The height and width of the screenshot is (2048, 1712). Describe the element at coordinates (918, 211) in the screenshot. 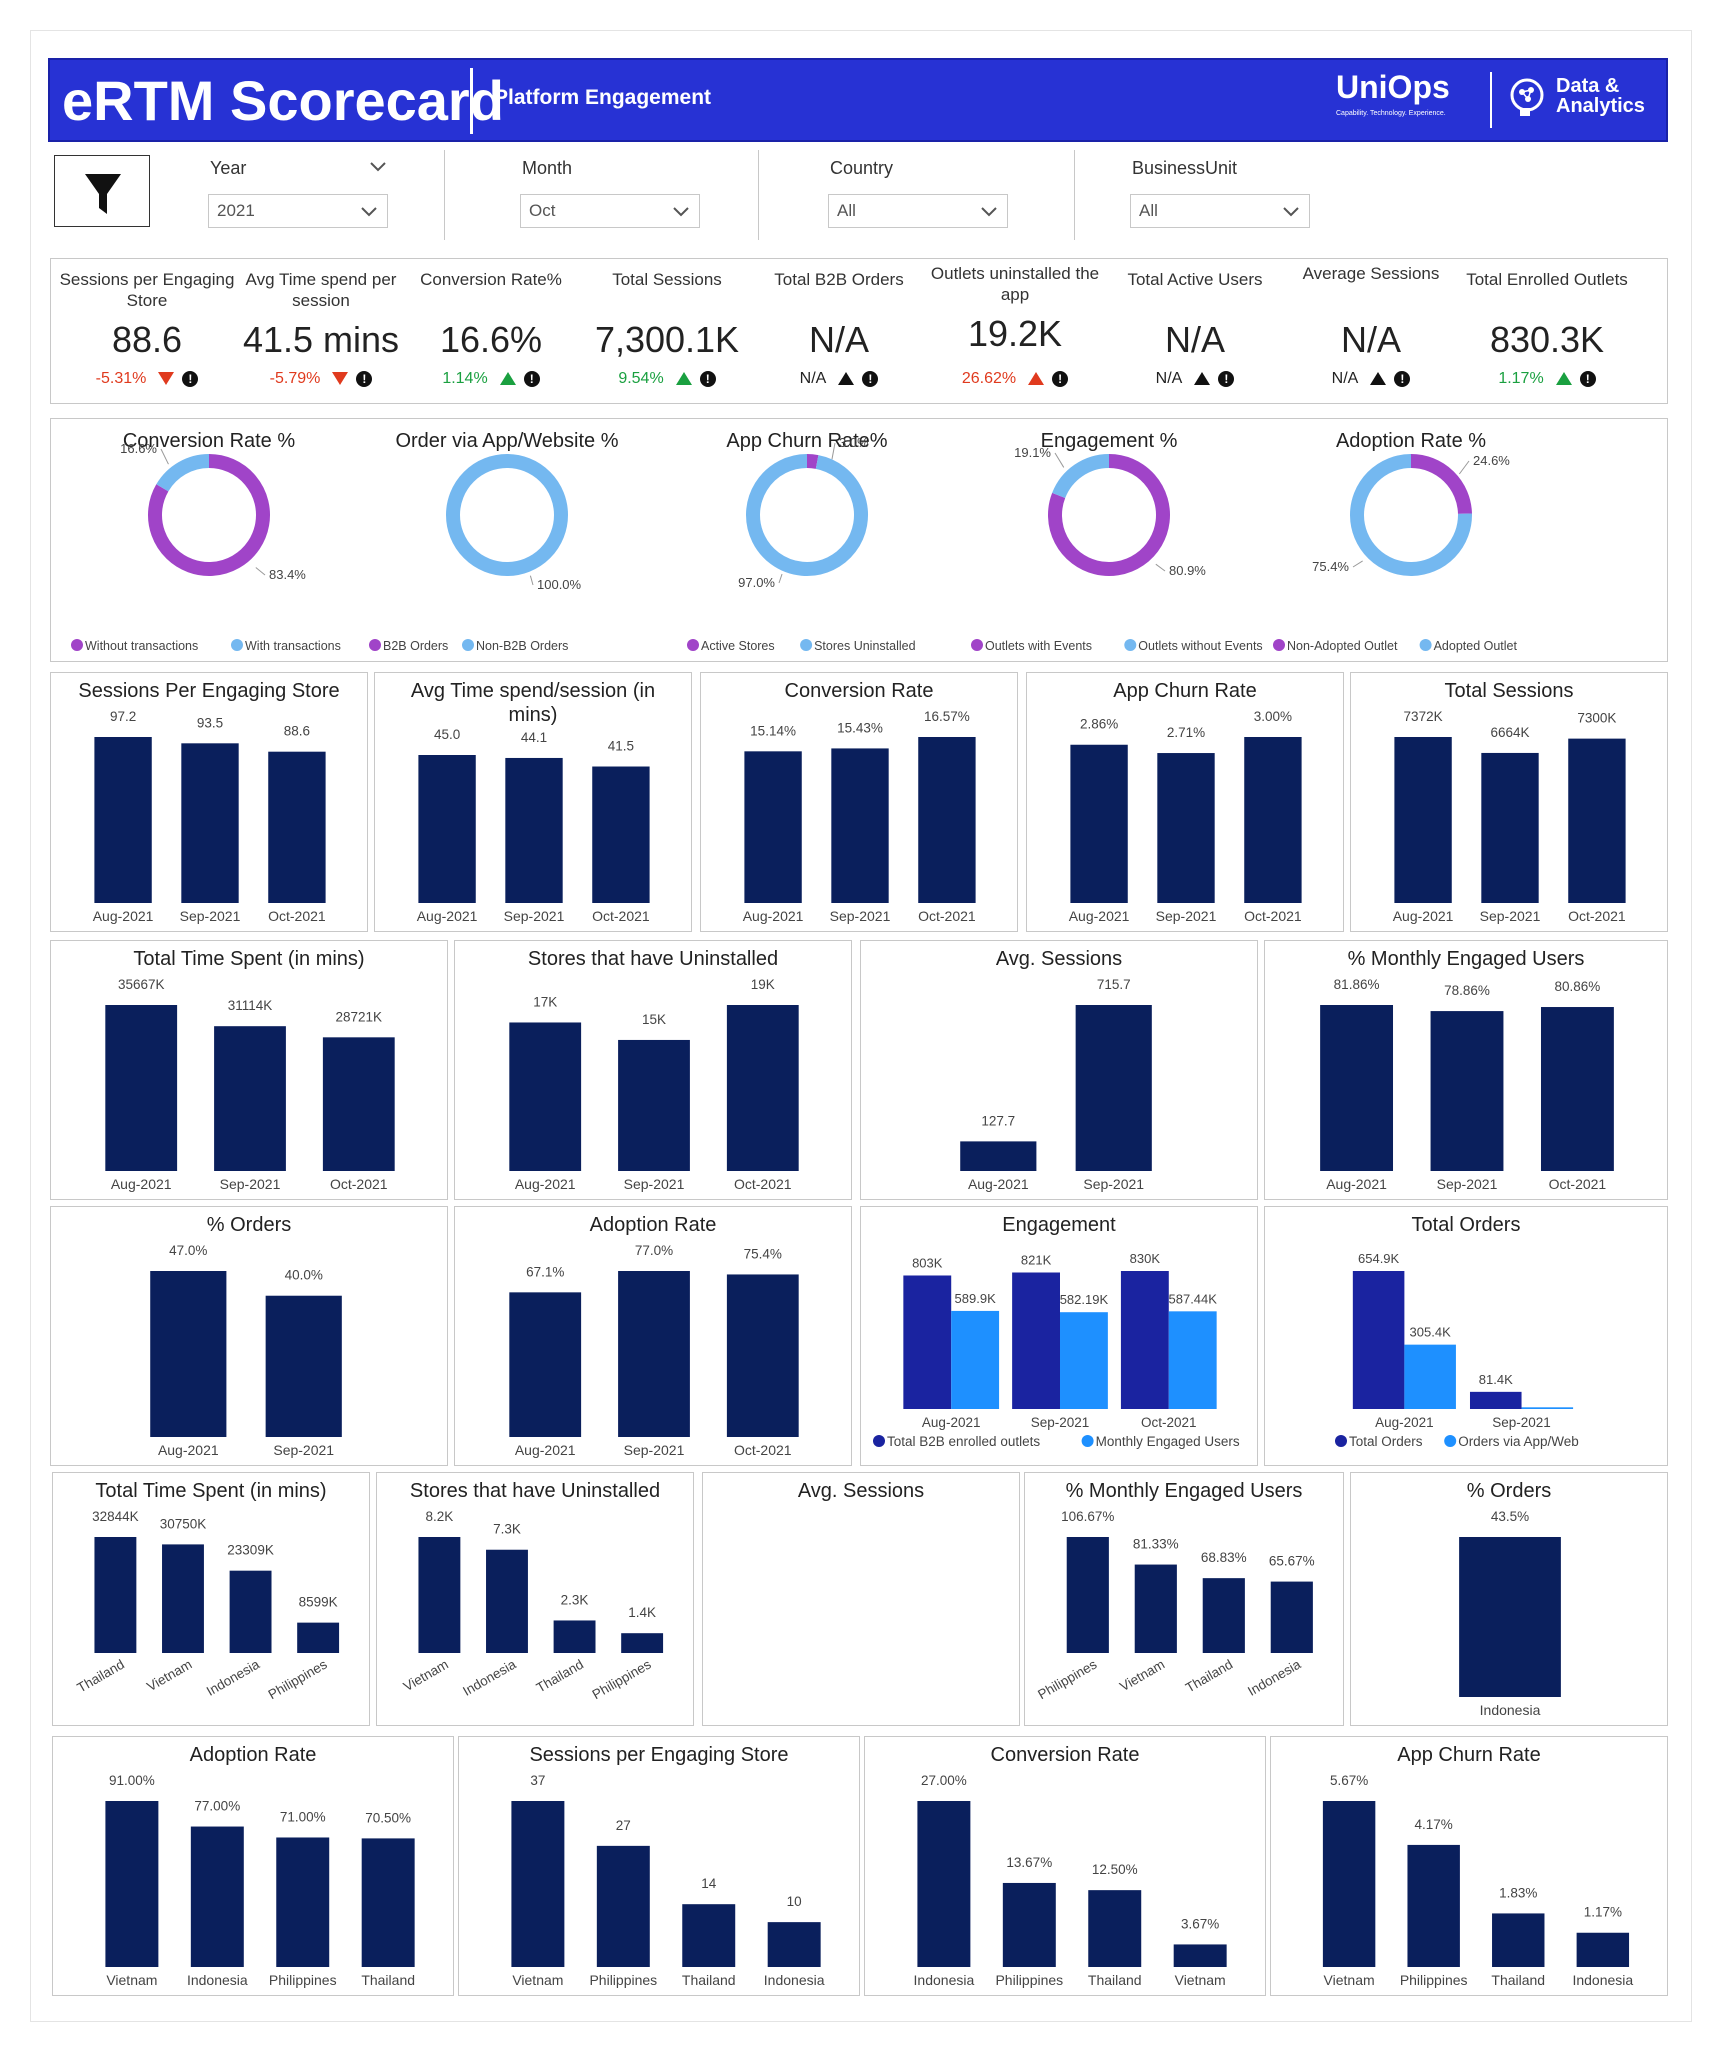

I see `slicer-country-dropdown: All` at that location.